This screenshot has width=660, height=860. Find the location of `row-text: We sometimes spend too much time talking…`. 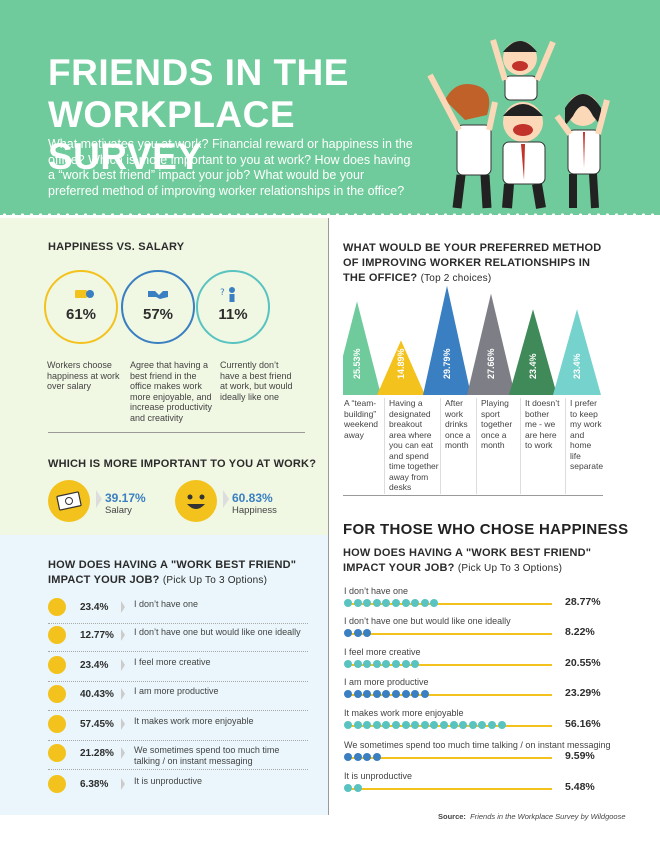

row-text: We sometimes spend too much time talking… is located at coordinates (207, 755).